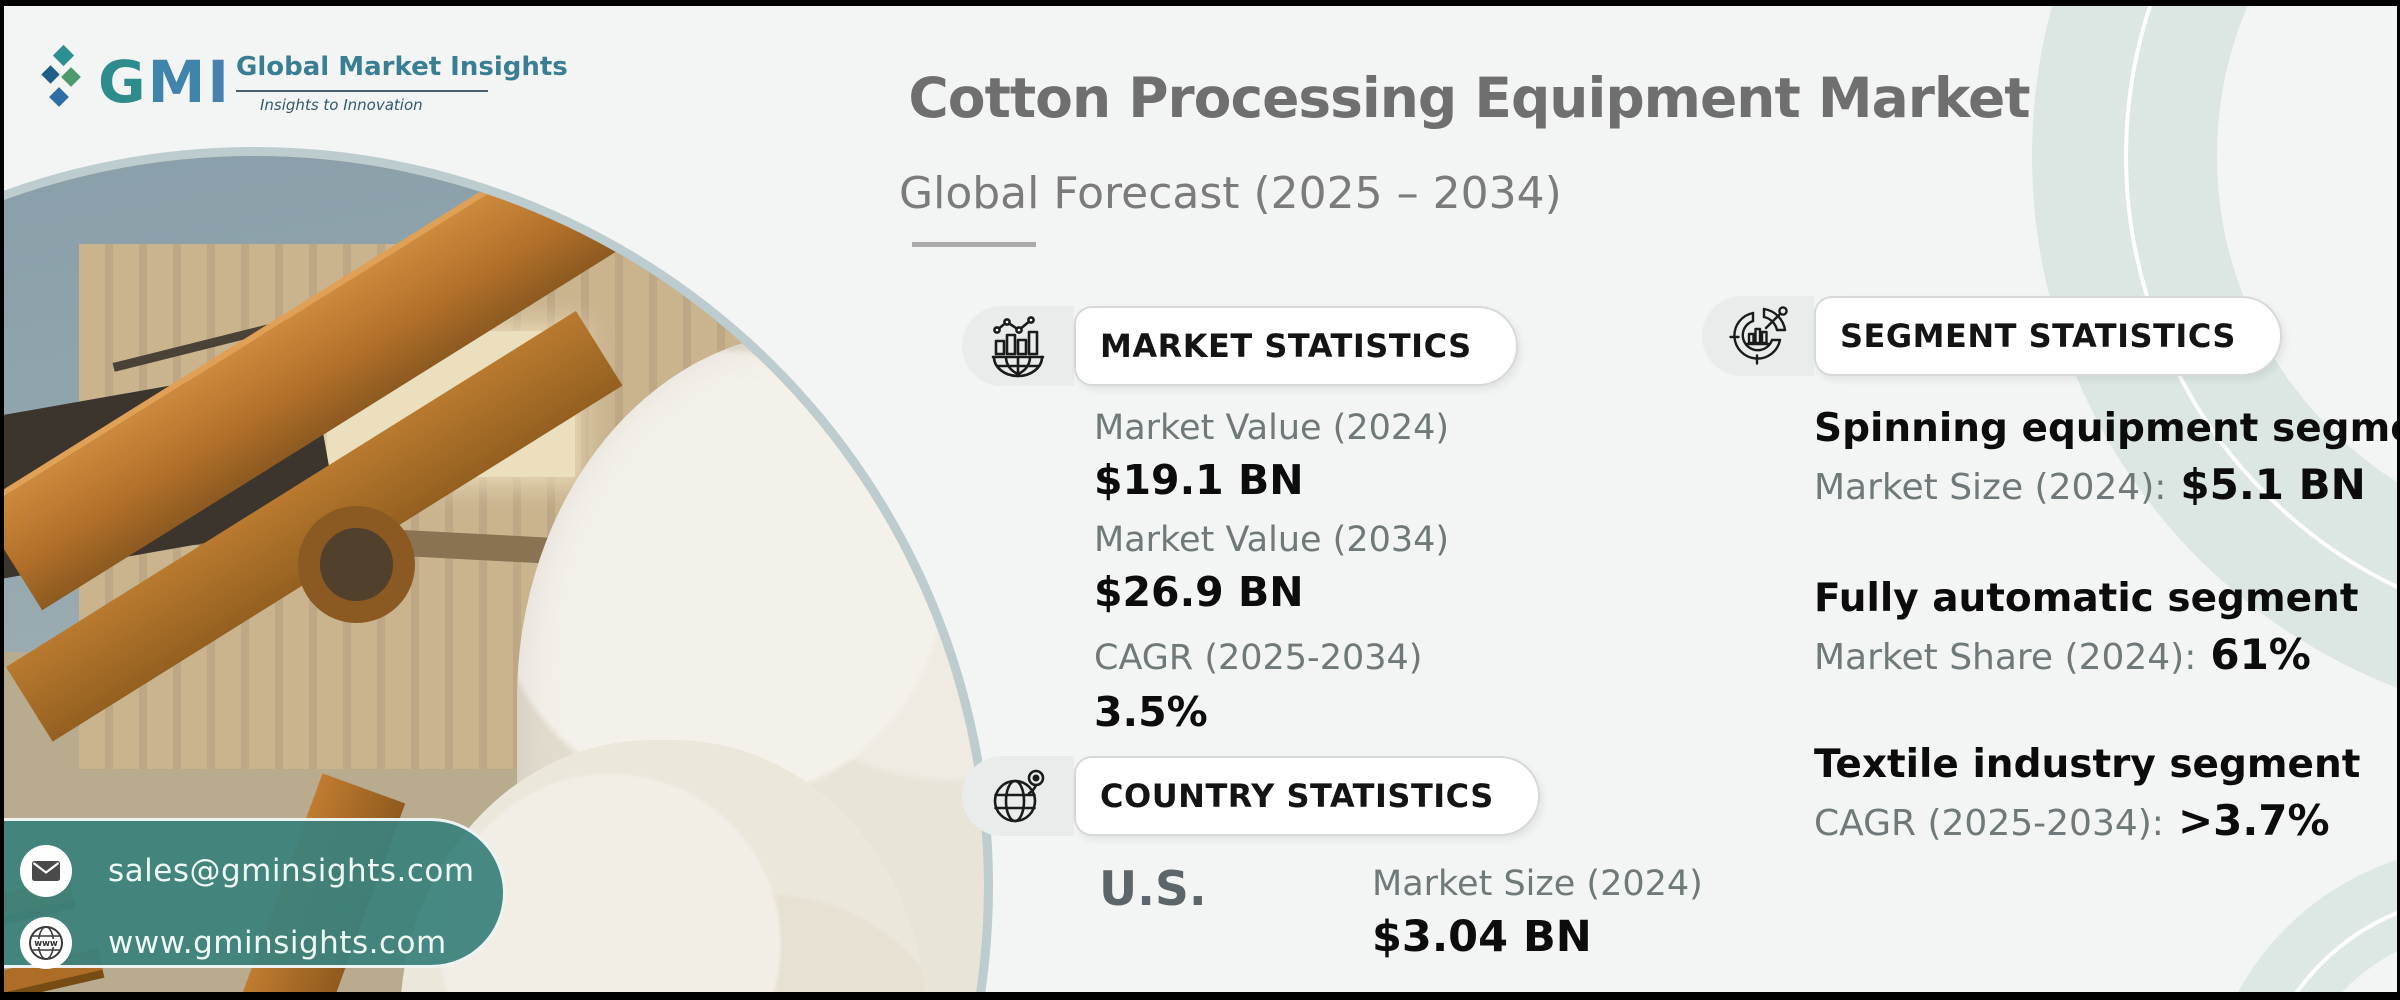  I want to click on country-statistics-icon, so click(1018, 796).